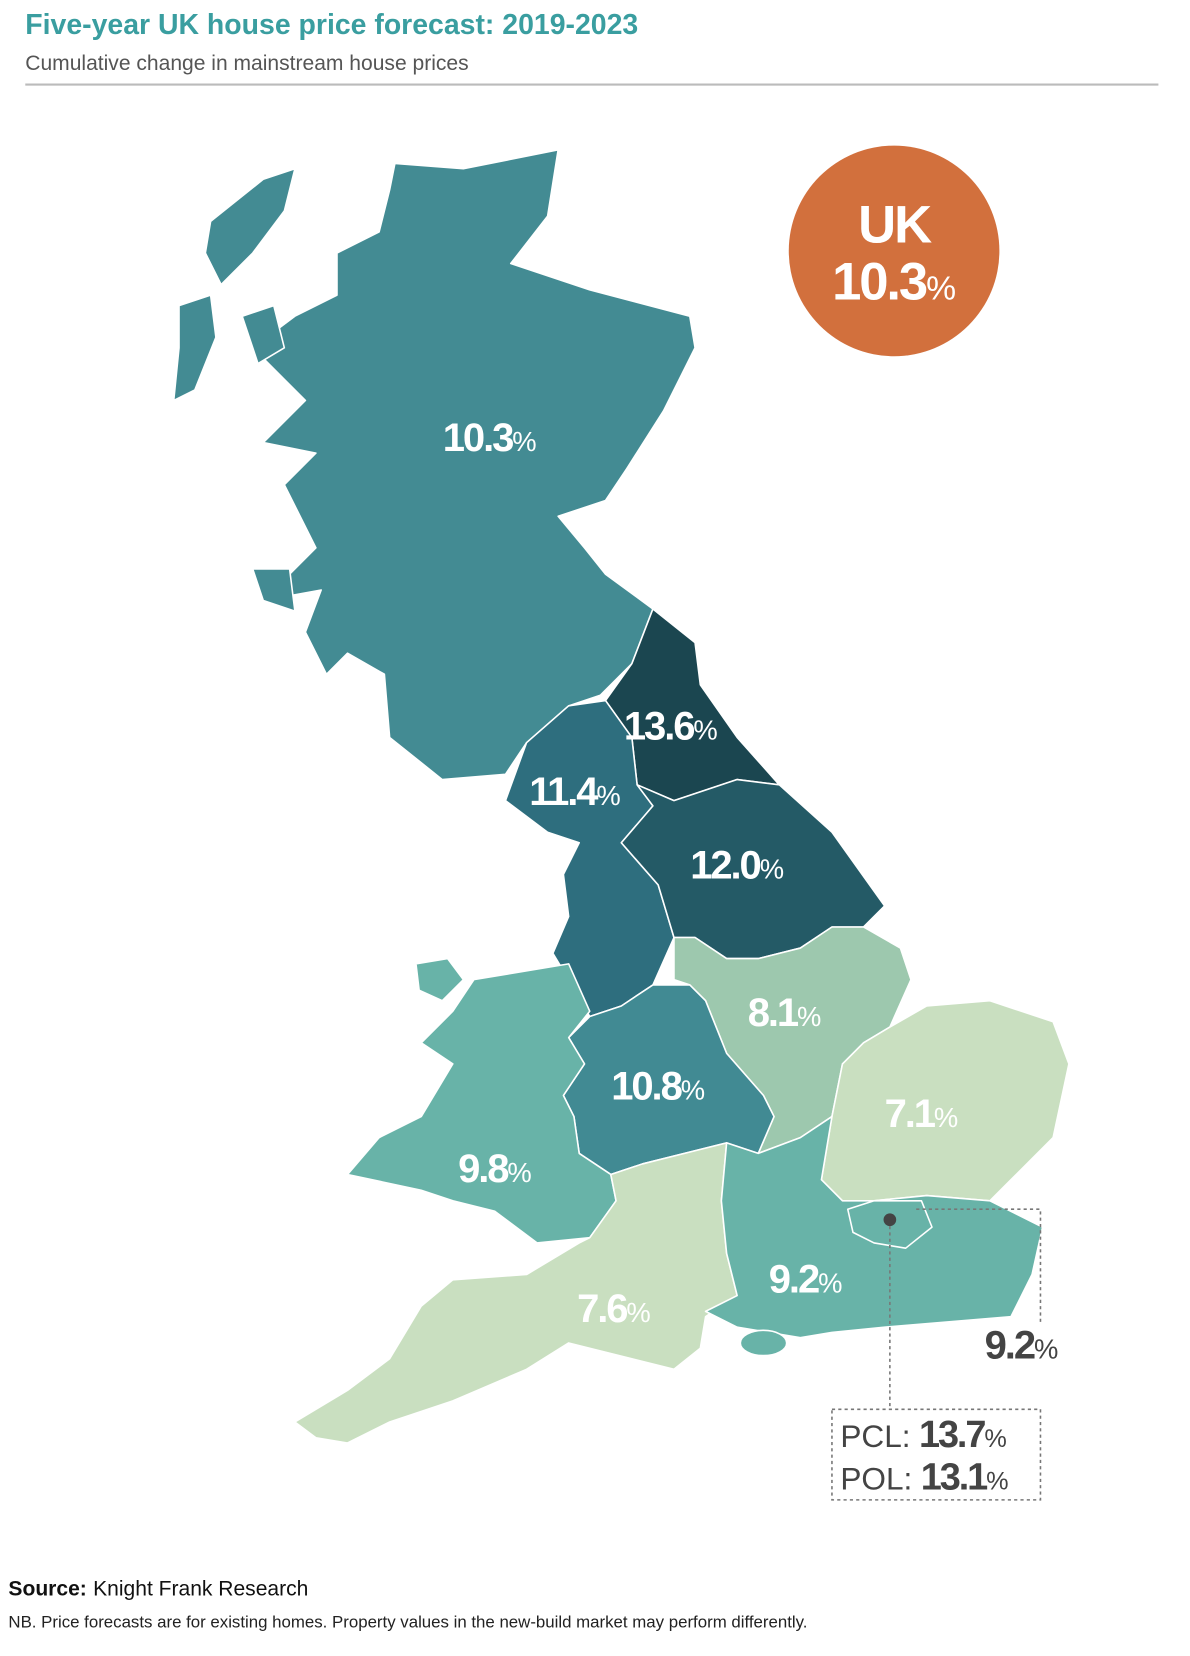 The width and height of the screenshot is (1190, 1656). Describe the element at coordinates (763, 1343) in the screenshot. I see `island-wight` at that location.